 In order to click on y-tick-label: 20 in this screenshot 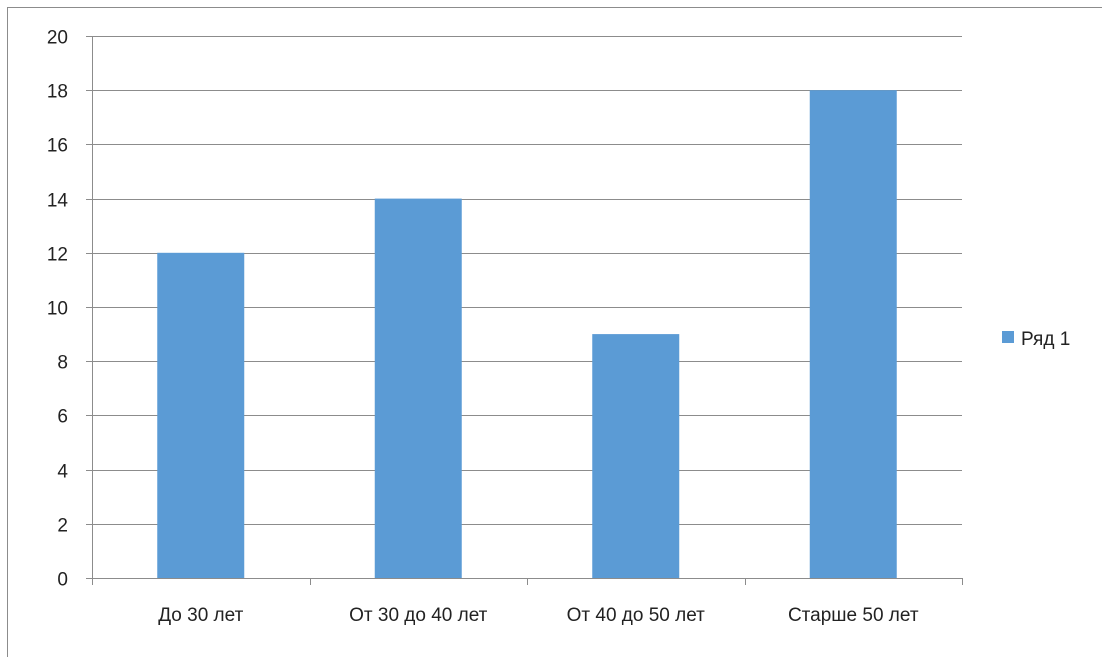, I will do `click(57, 38)`.